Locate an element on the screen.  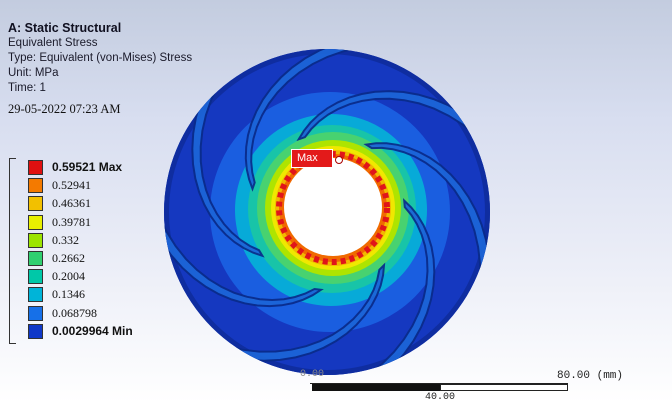
scale-mid-label: 40.00 is located at coordinates (440, 397).